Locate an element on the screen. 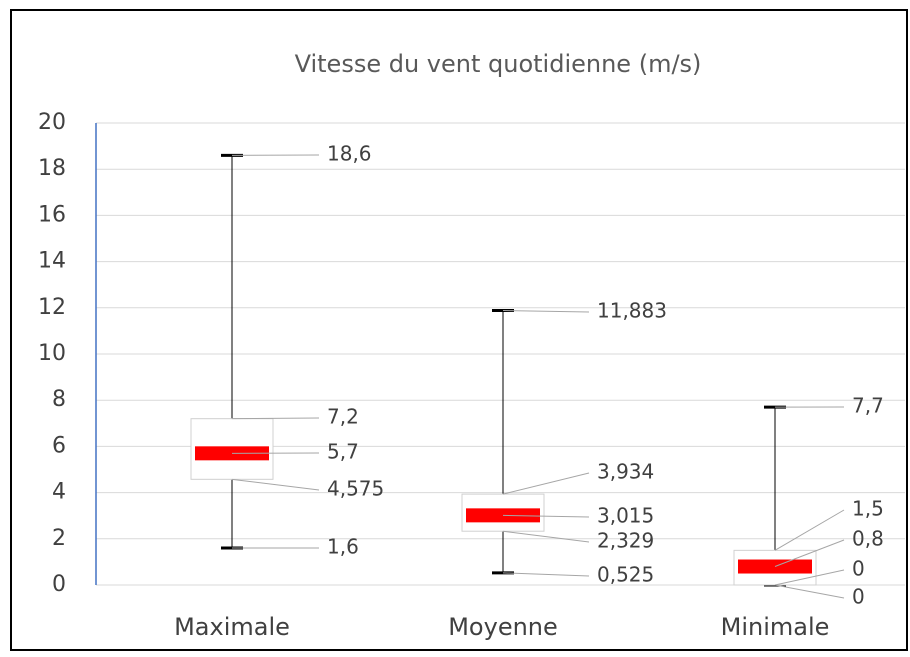  y-tick-label: 10 is located at coordinates (52, 353).